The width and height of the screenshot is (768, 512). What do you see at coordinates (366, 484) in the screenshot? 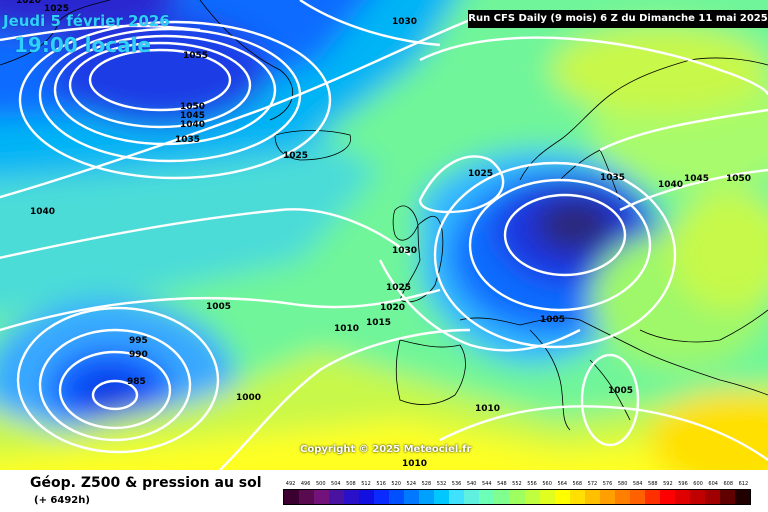
I see `legend-value-512: 512` at bounding box center [366, 484].